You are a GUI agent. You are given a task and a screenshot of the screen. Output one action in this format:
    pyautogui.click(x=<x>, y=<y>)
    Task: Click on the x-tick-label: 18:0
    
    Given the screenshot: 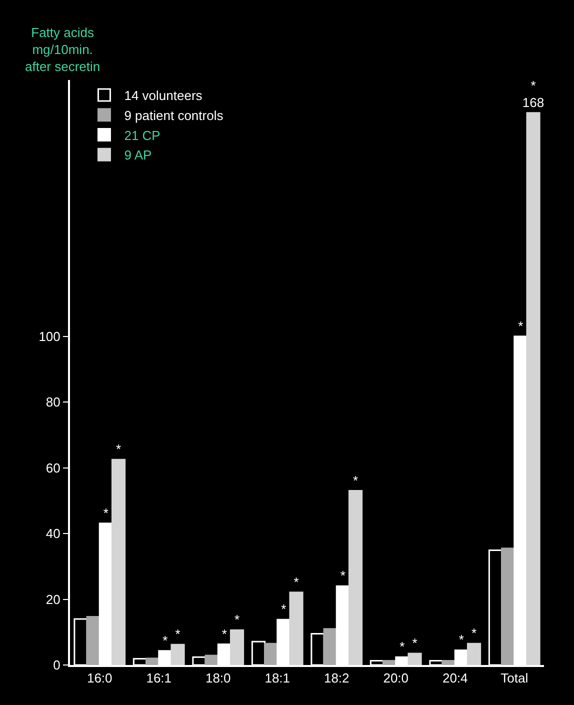 What is the action you would take?
    pyautogui.click(x=218, y=678)
    